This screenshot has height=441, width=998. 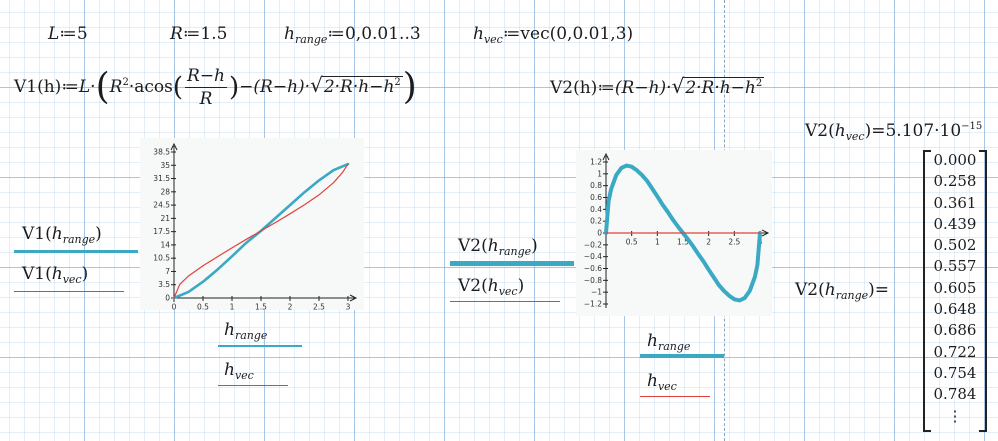 I want to click on def-h-range: hrange≔0,0.01..3, so click(x=352, y=35).